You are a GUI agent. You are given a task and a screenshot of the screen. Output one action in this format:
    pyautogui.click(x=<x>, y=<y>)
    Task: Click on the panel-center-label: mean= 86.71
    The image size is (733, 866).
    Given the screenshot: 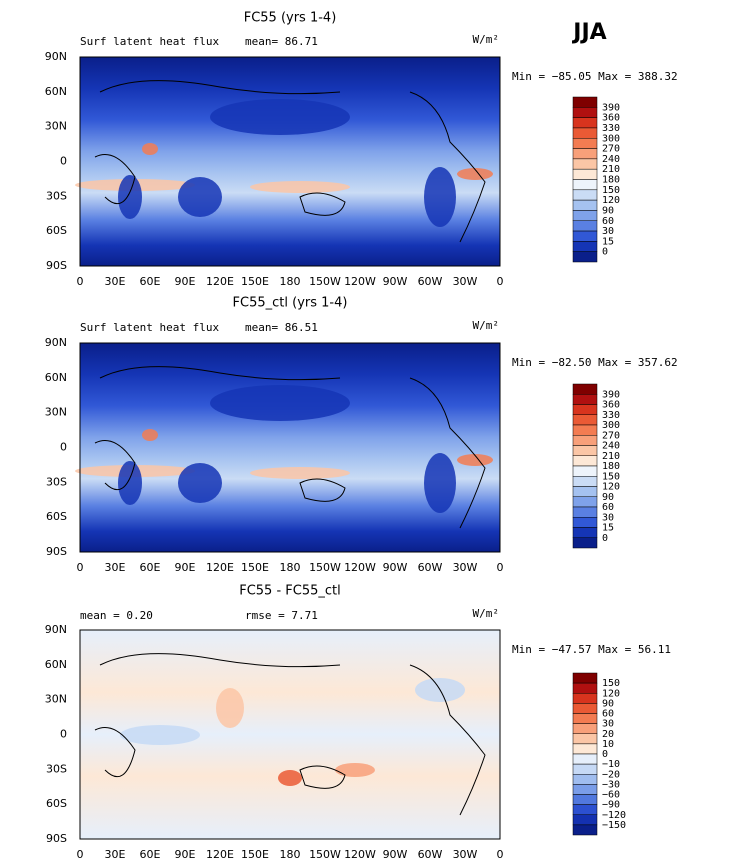 What is the action you would take?
    pyautogui.click(x=281, y=41)
    